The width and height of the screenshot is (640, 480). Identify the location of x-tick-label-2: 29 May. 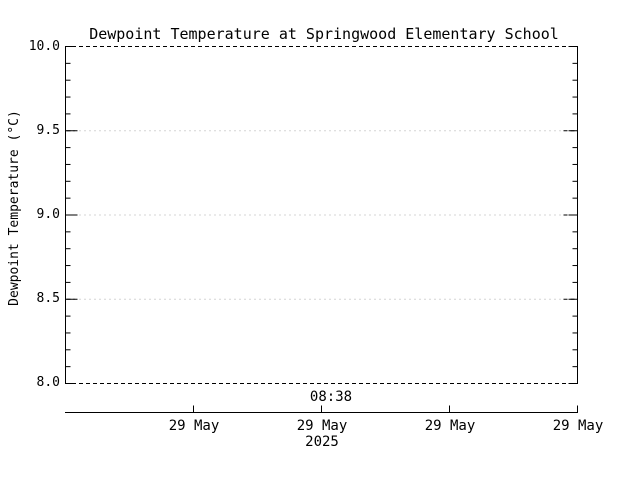
(322, 426).